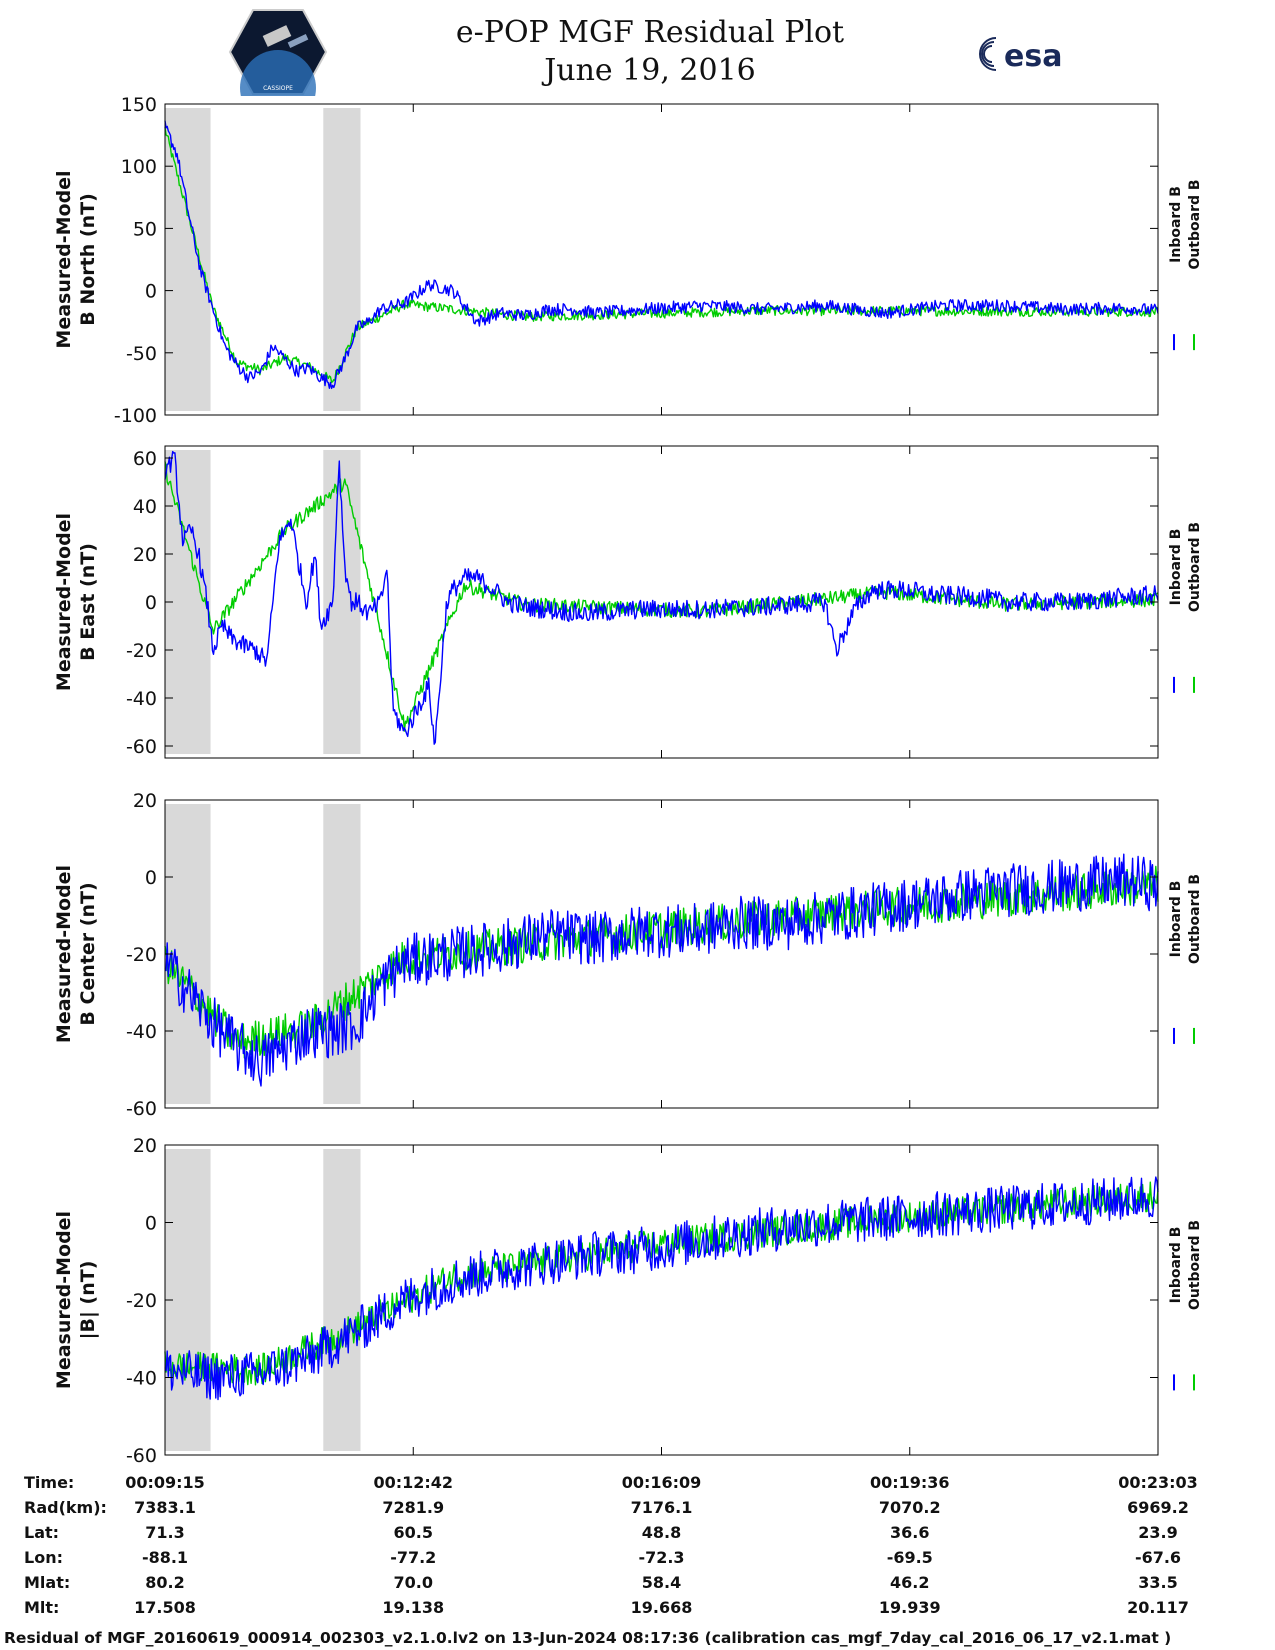  I want to click on ephemeris-value: 00:12:42, so click(413, 1482).